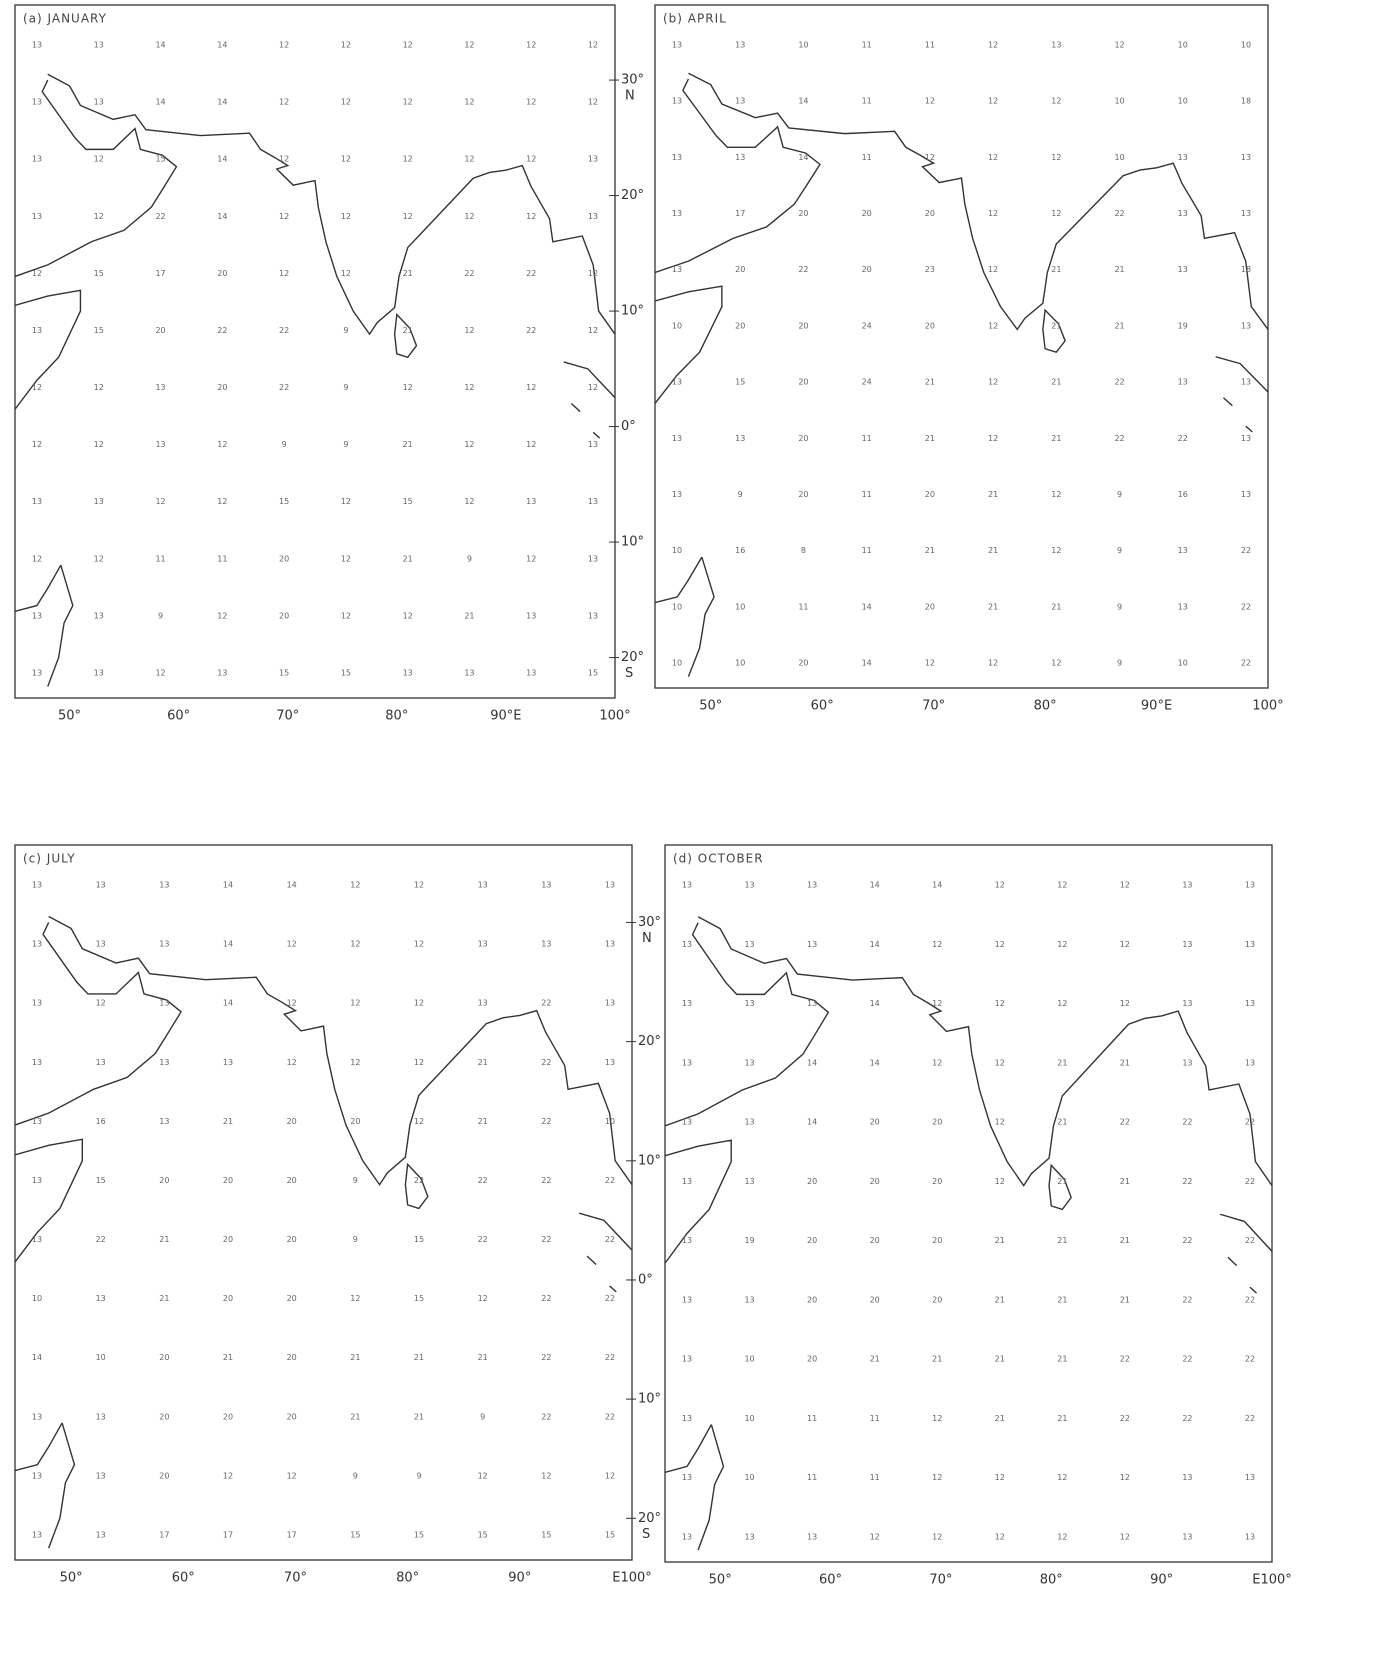 This screenshot has width=1384, height=1671. What do you see at coordinates (710, 706) in the screenshot?
I see `lon-label: 50°` at bounding box center [710, 706].